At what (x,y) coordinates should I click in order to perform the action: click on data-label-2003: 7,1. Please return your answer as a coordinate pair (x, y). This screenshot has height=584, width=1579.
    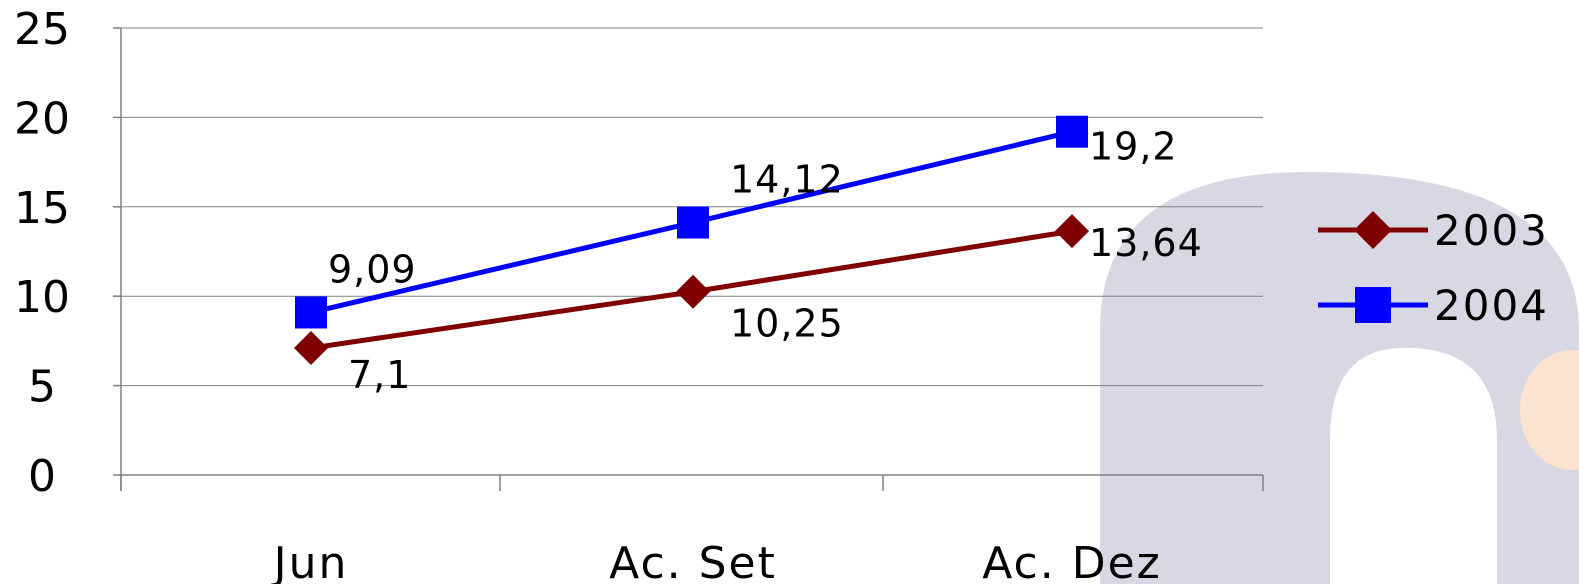
    Looking at the image, I should click on (379, 375).